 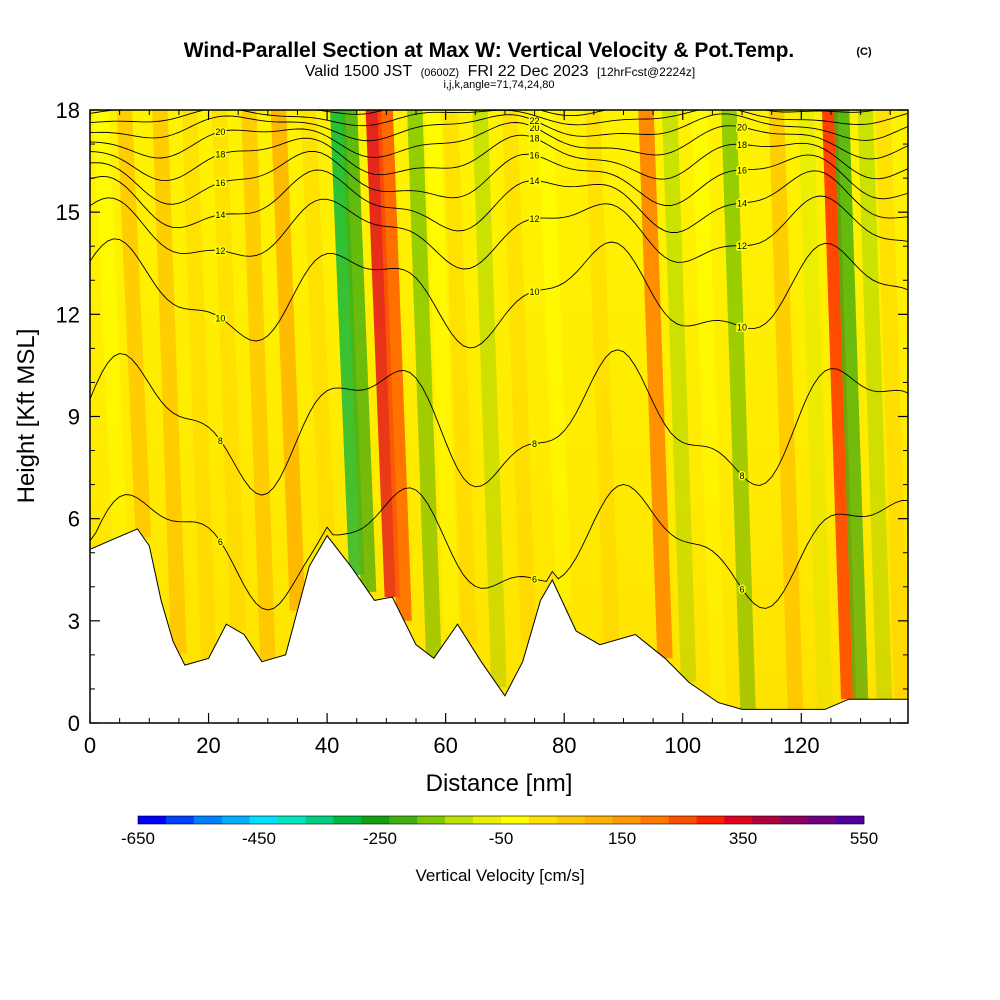 I want to click on x-tick-label: 20, so click(x=208, y=745).